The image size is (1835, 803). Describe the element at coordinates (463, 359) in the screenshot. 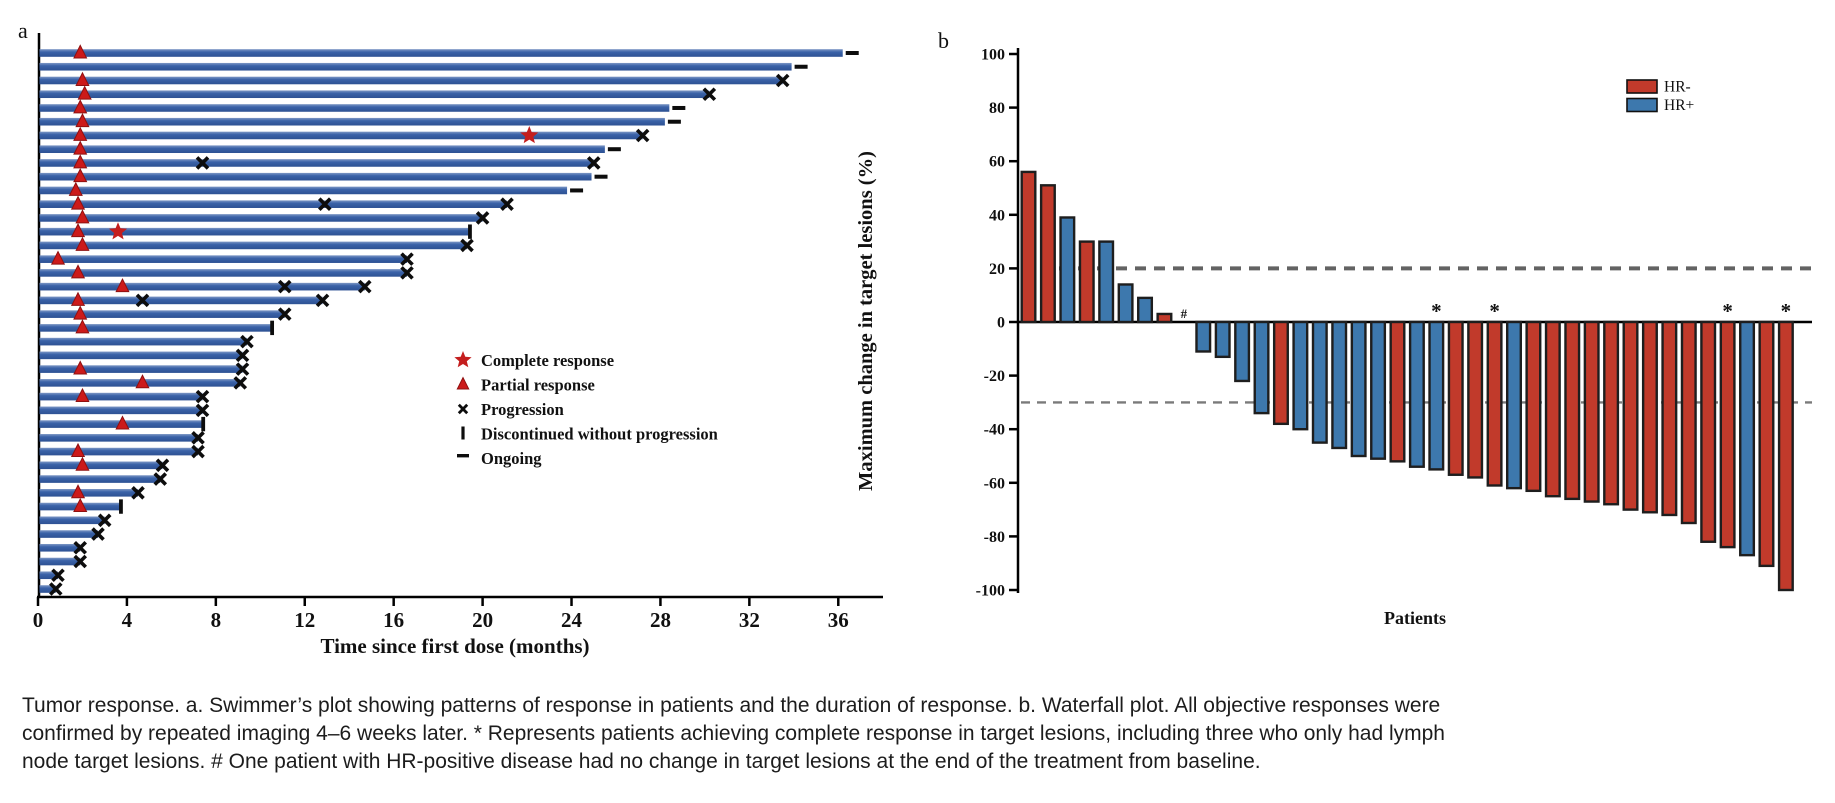

I see `star-icon` at that location.